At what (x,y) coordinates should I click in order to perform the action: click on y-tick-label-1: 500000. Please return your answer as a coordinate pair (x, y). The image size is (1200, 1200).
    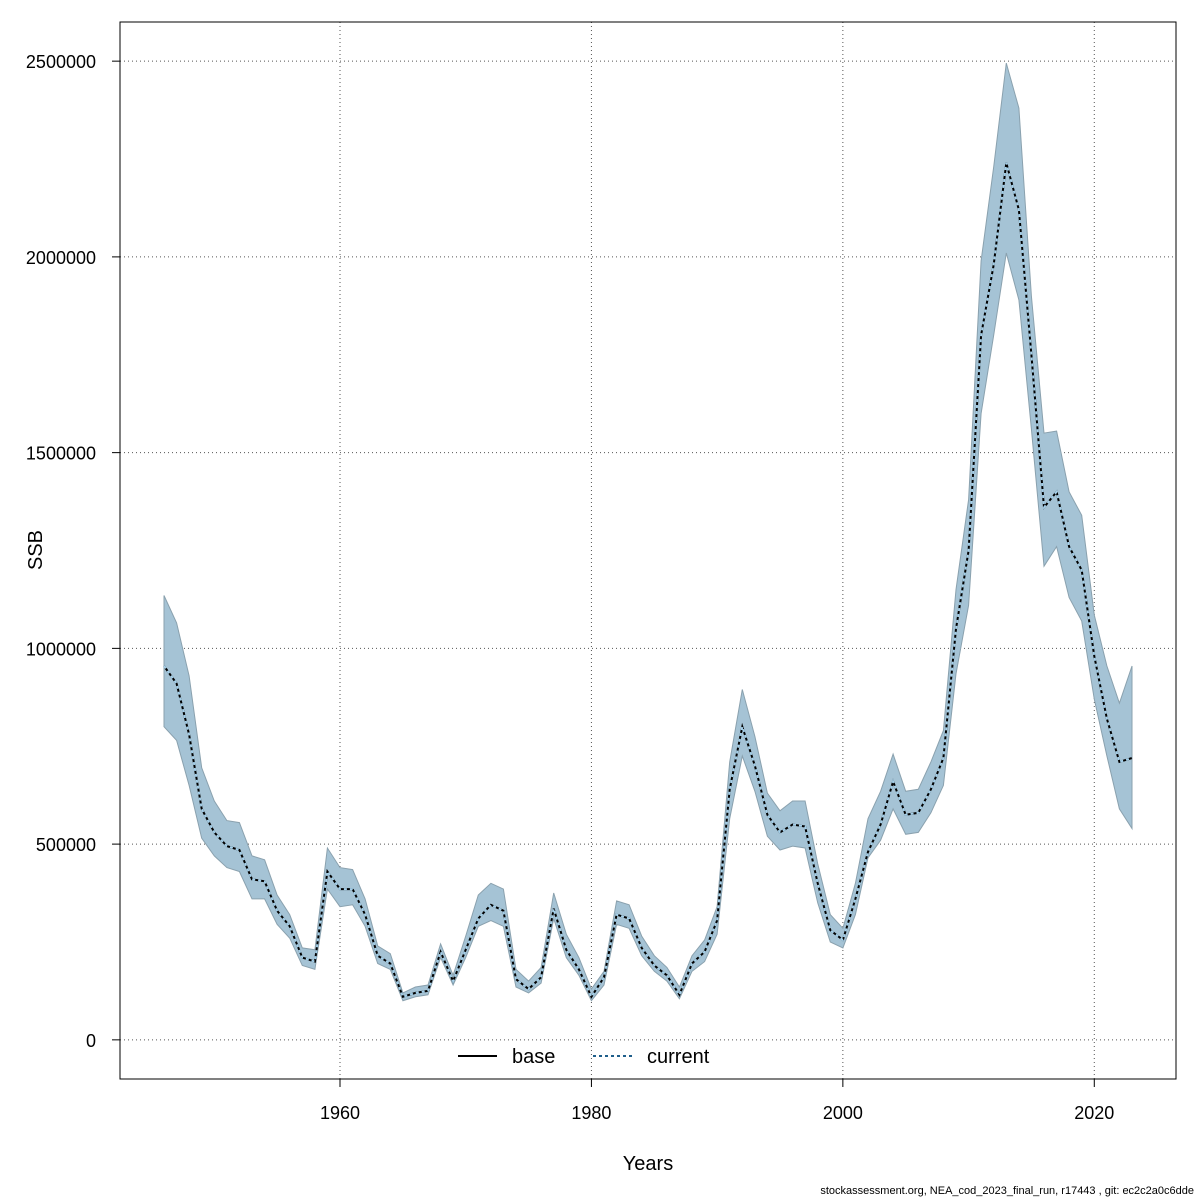
    Looking at the image, I should click on (66, 845).